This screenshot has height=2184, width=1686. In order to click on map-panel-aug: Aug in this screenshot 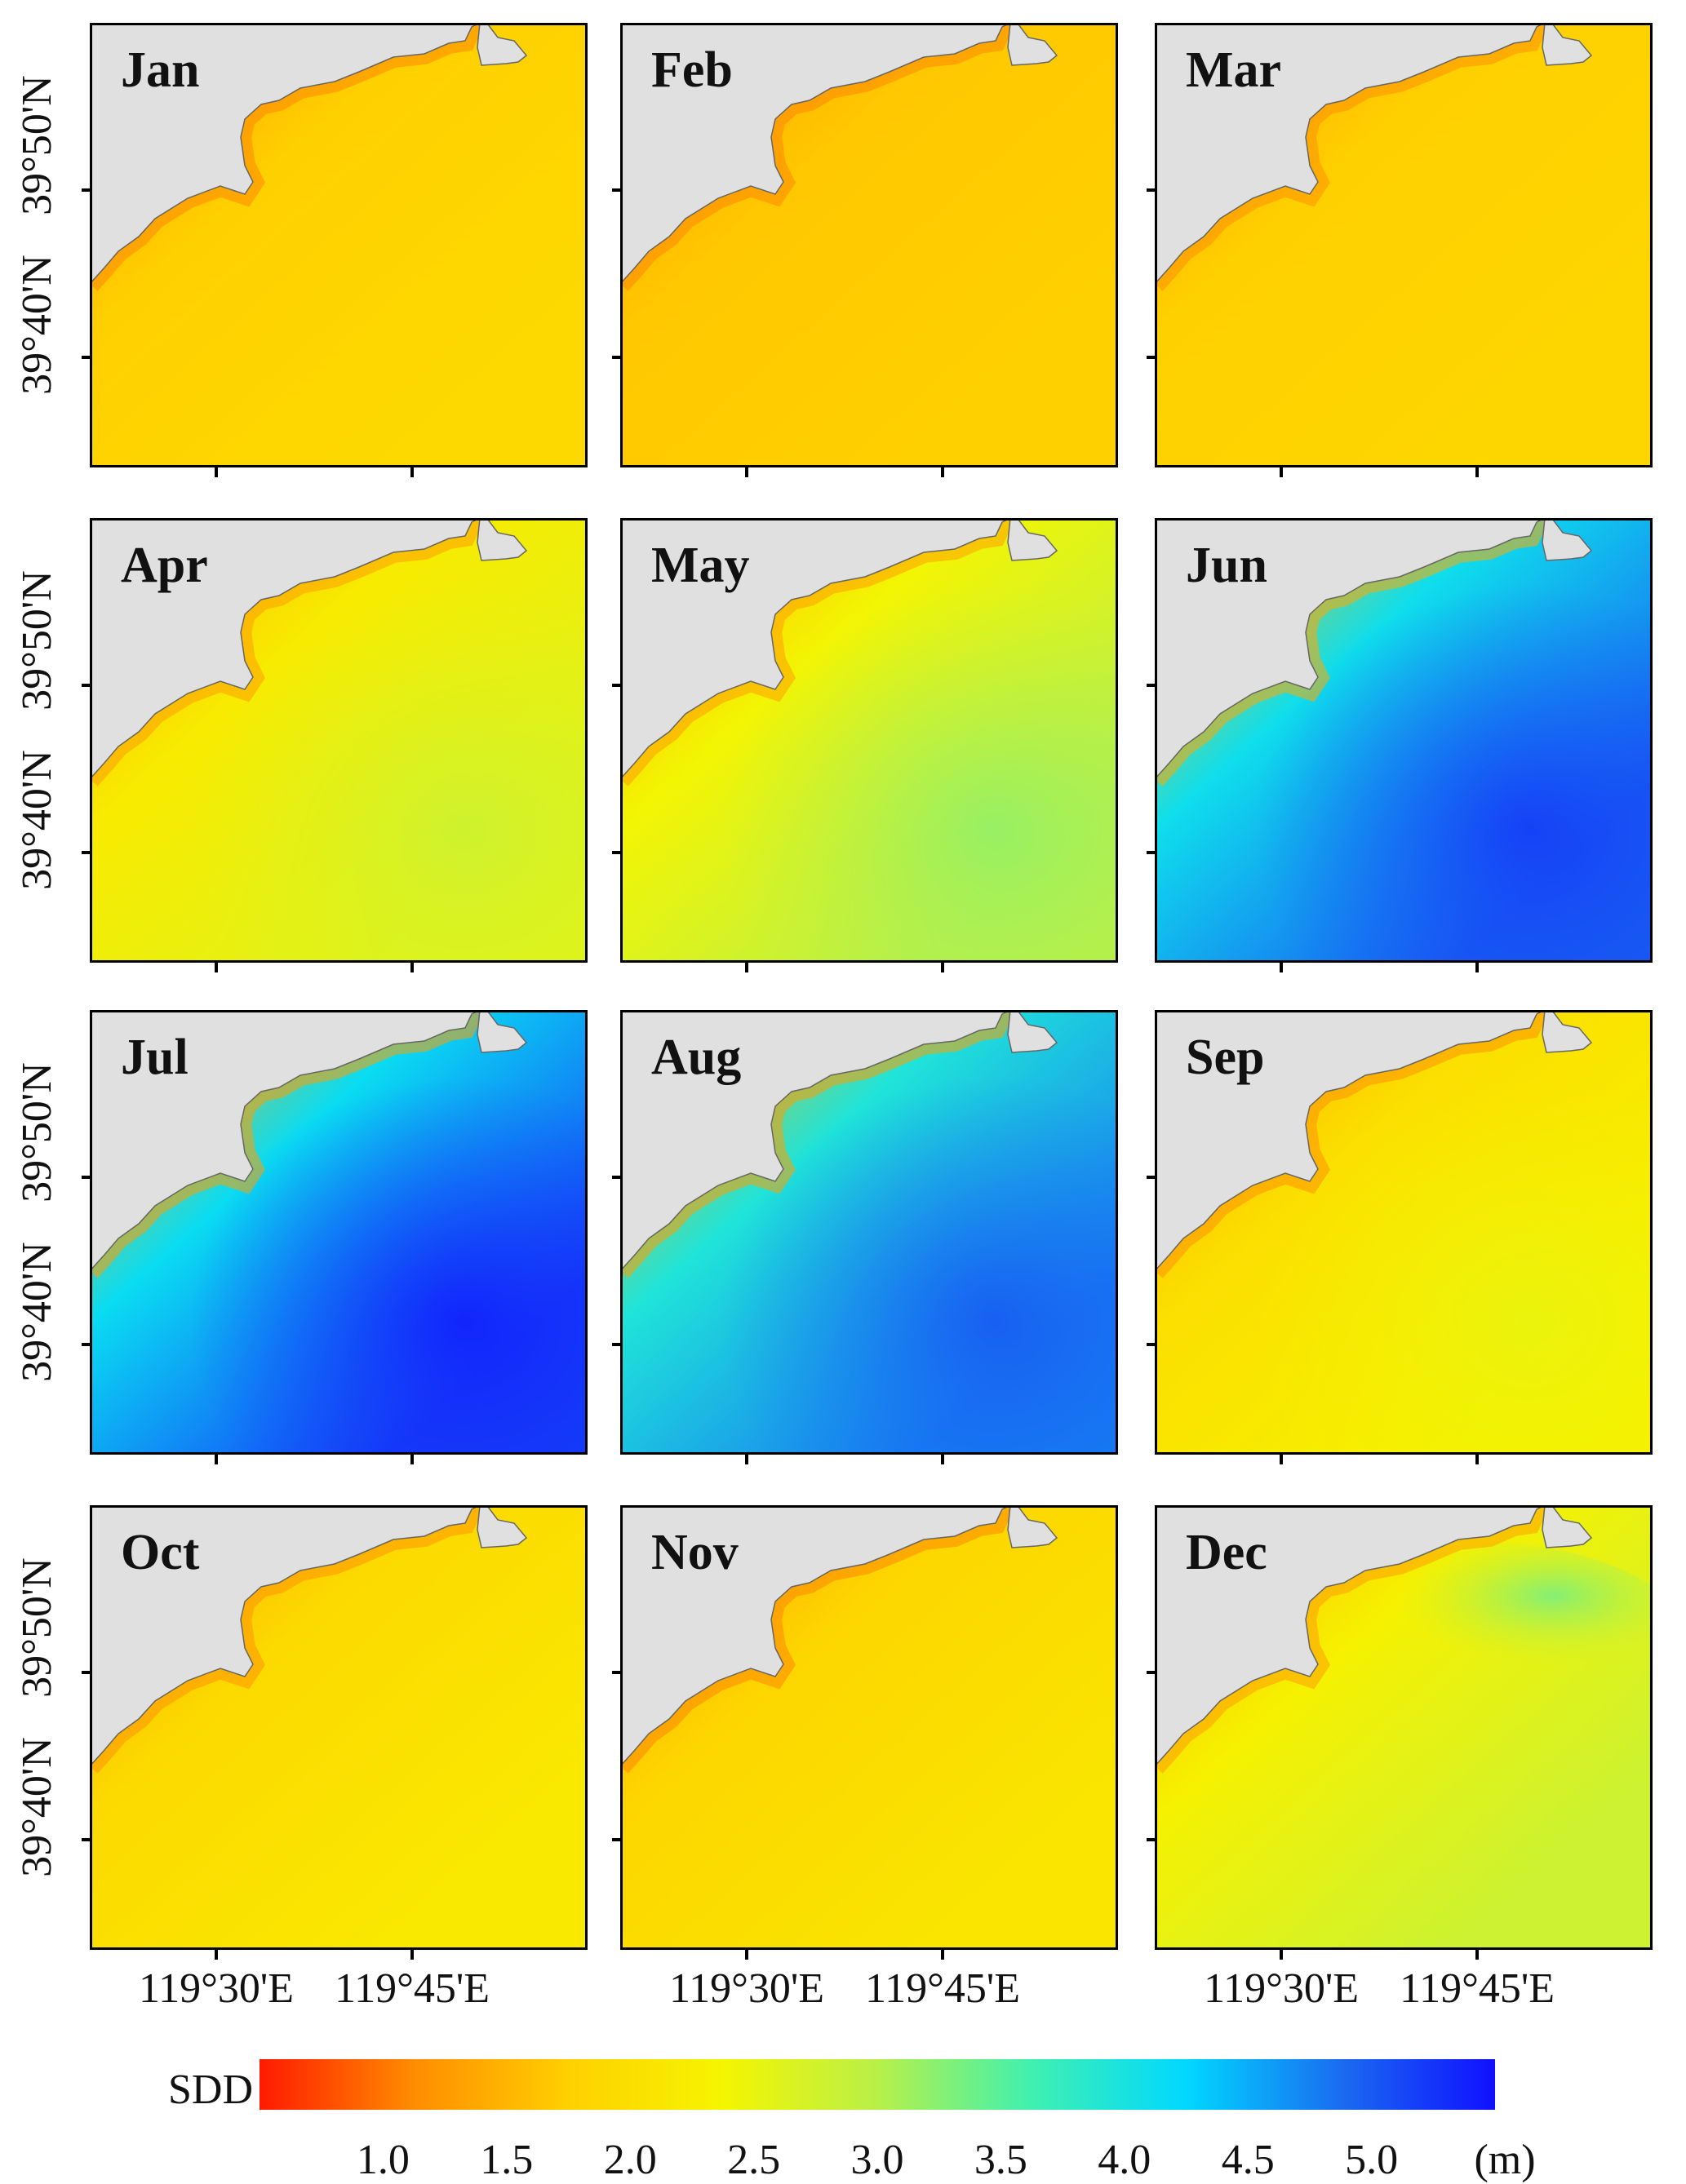, I will do `click(869, 1232)`.